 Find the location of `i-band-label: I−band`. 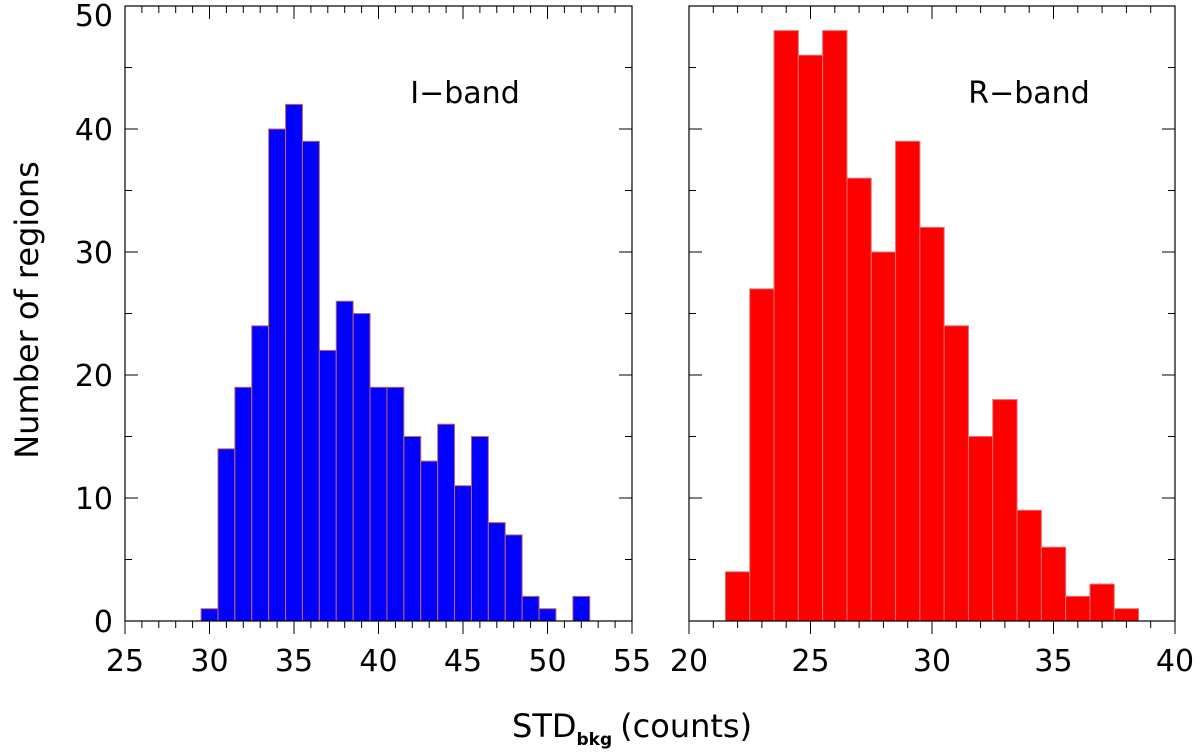

i-band-label: I−band is located at coordinates (464, 93).